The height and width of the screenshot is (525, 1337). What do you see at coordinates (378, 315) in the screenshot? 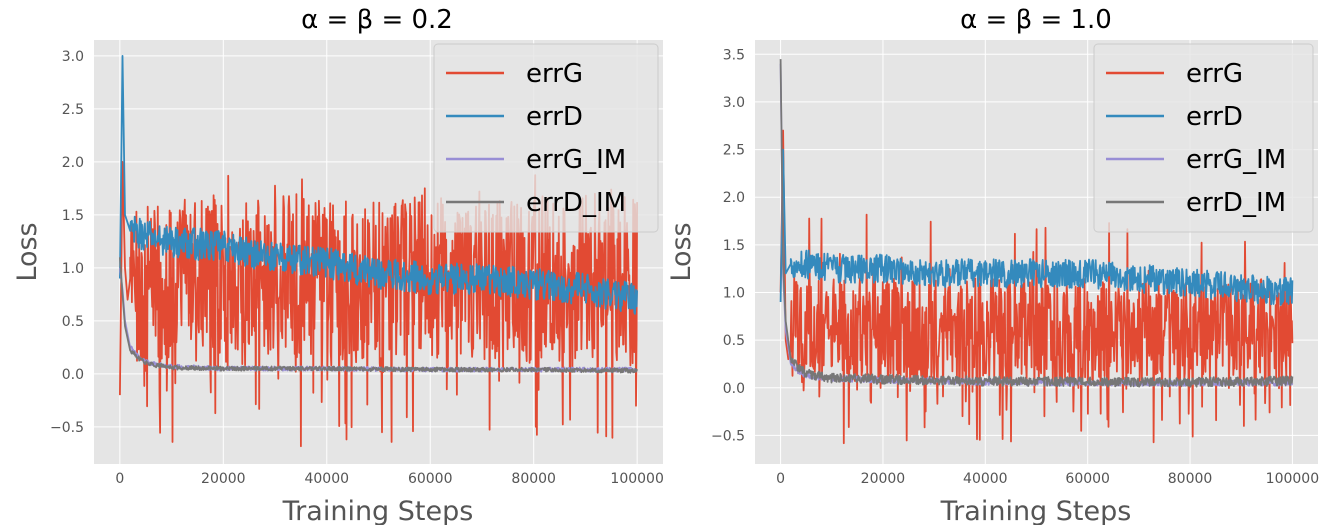
I see `series-line-errD_IM` at bounding box center [378, 315].